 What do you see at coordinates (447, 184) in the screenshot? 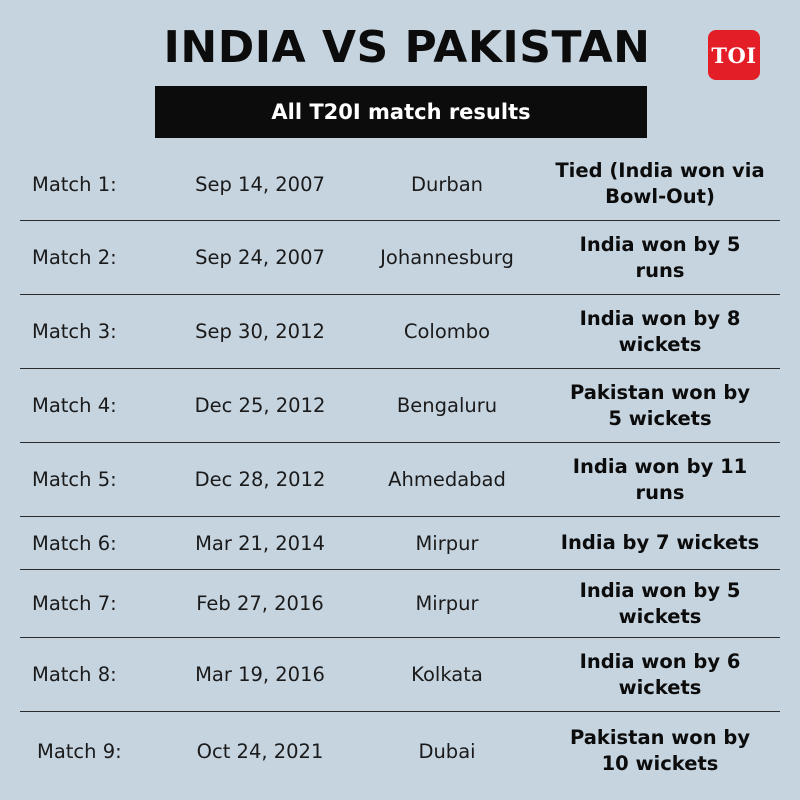
I see `match-venue: Durban` at bounding box center [447, 184].